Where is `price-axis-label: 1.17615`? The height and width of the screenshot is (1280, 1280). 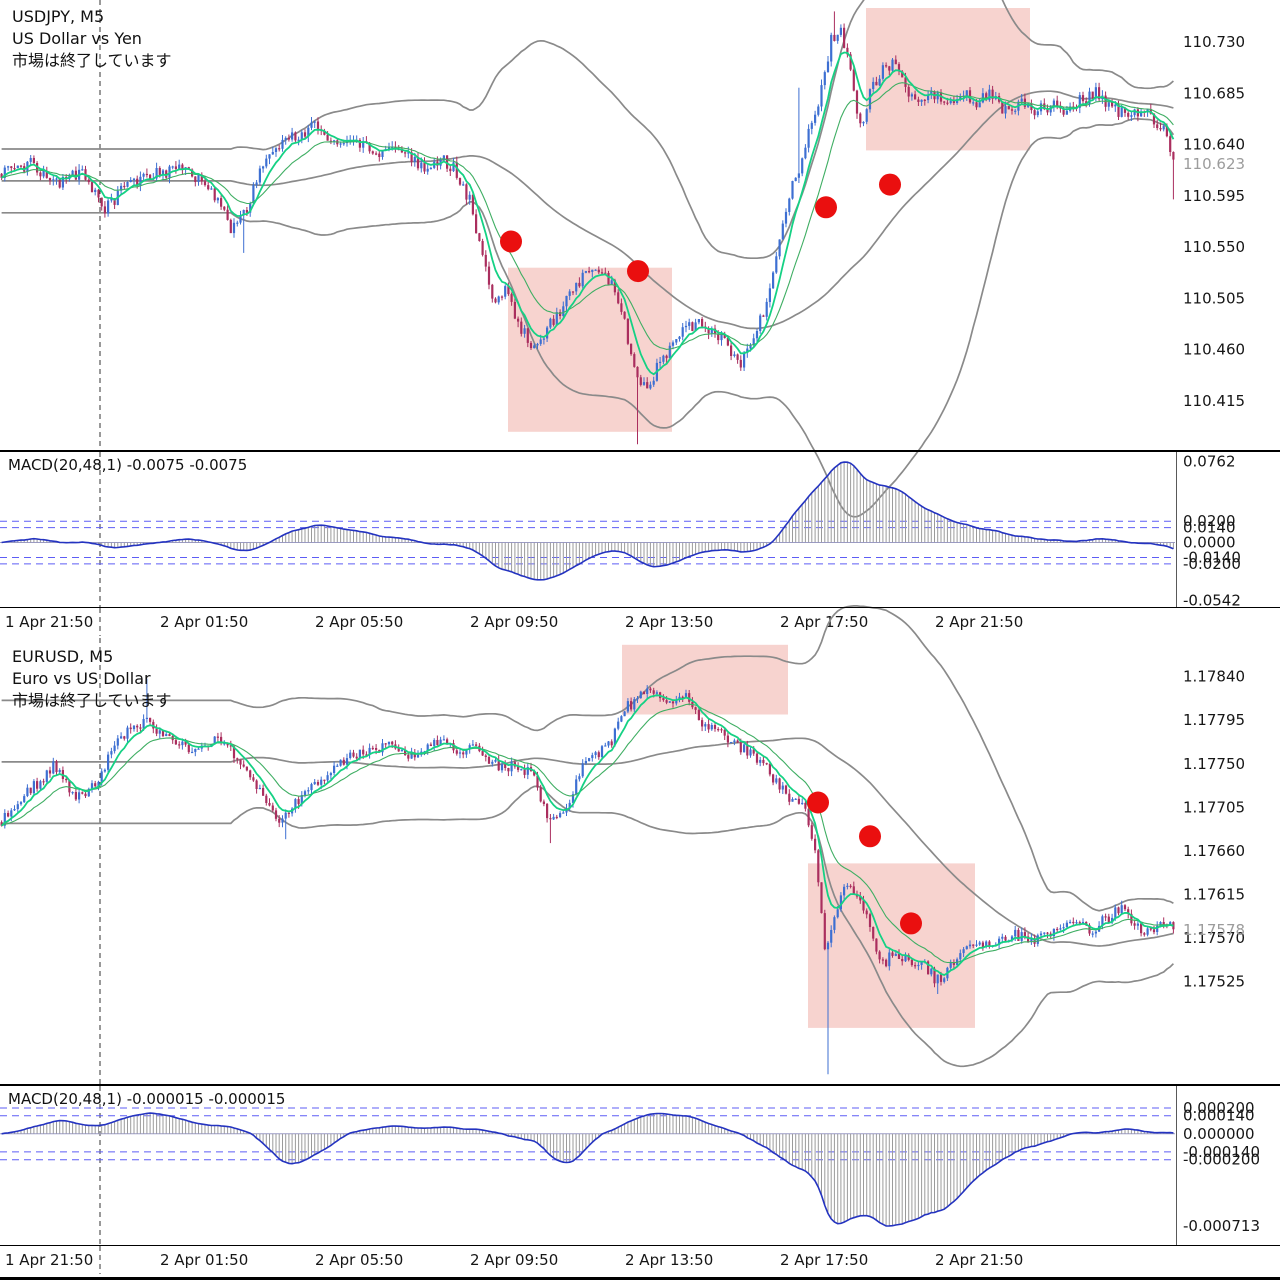 price-axis-label: 1.17615 is located at coordinates (1214, 894).